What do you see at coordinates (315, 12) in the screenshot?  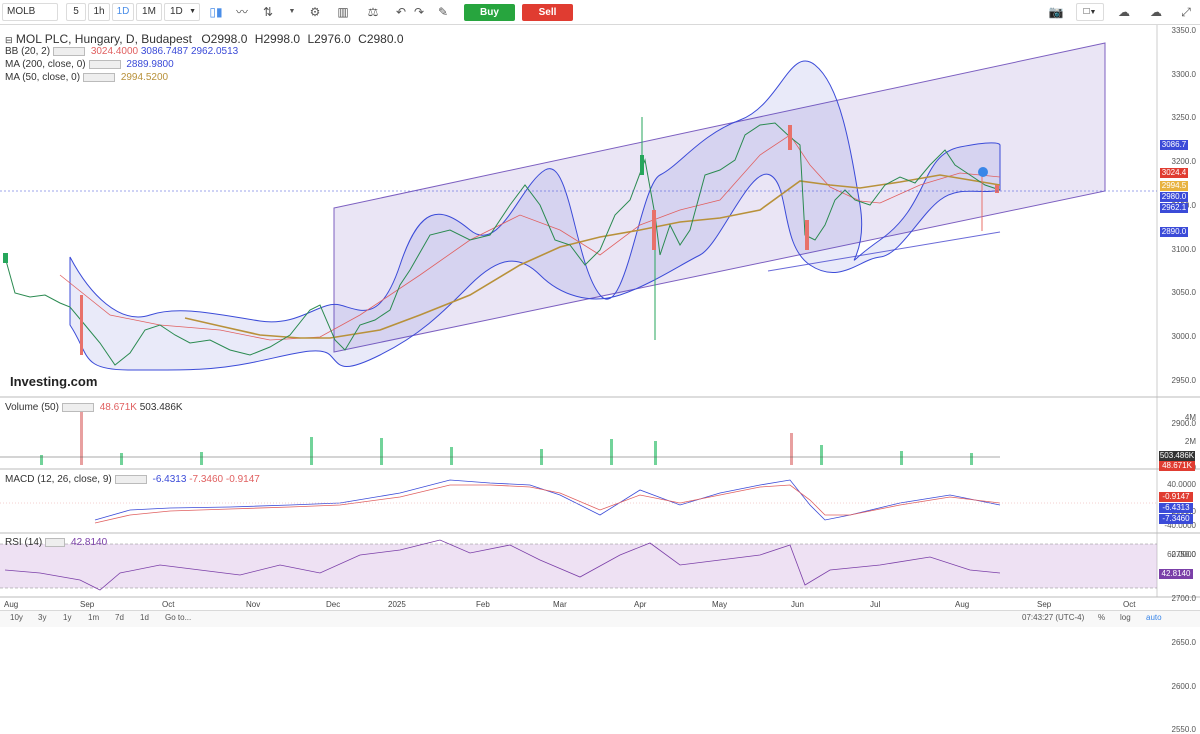 I see `gear-icon: ⚙` at bounding box center [315, 12].